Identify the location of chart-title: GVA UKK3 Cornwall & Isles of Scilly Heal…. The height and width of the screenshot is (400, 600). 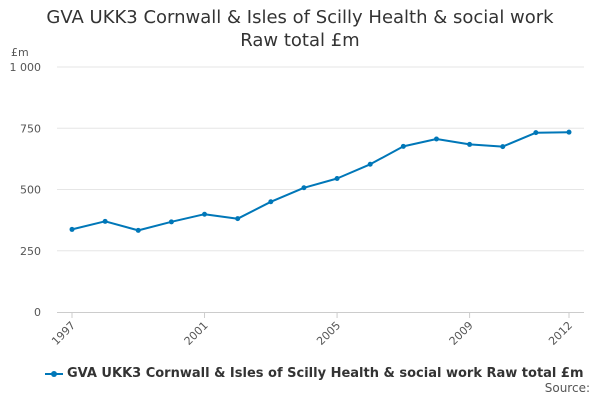
(300, 29).